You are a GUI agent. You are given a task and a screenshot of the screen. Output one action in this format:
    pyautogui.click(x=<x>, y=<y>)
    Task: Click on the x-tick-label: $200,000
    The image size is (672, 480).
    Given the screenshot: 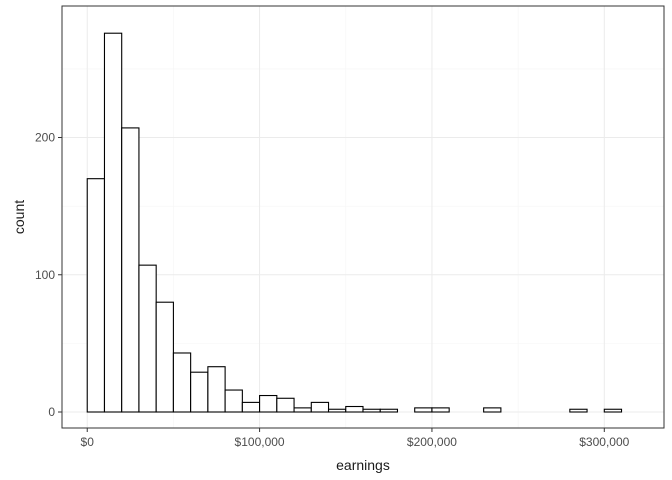 What is the action you would take?
    pyautogui.click(x=432, y=442)
    